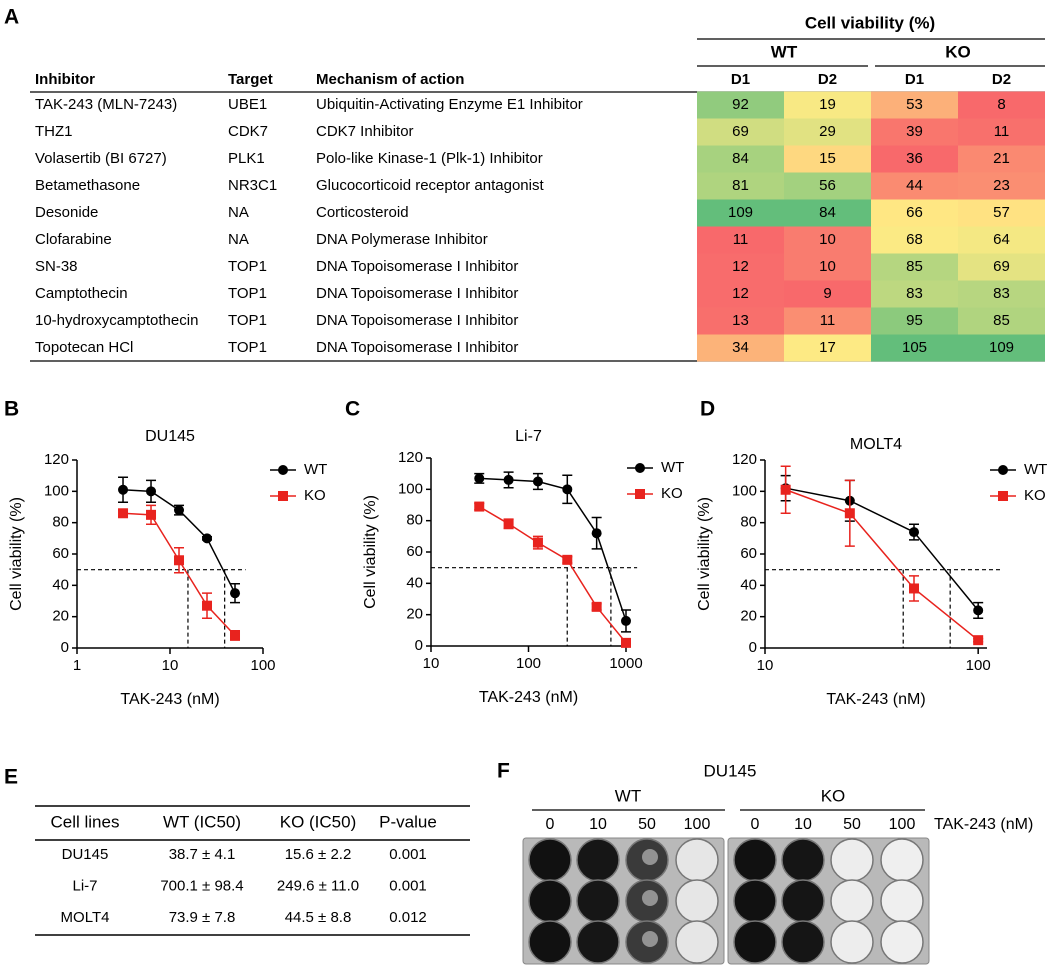 The width and height of the screenshot is (1050, 971). Describe the element at coordinates (870, 22) in the screenshot. I see `group-header: Cell viability (%)` at that location.